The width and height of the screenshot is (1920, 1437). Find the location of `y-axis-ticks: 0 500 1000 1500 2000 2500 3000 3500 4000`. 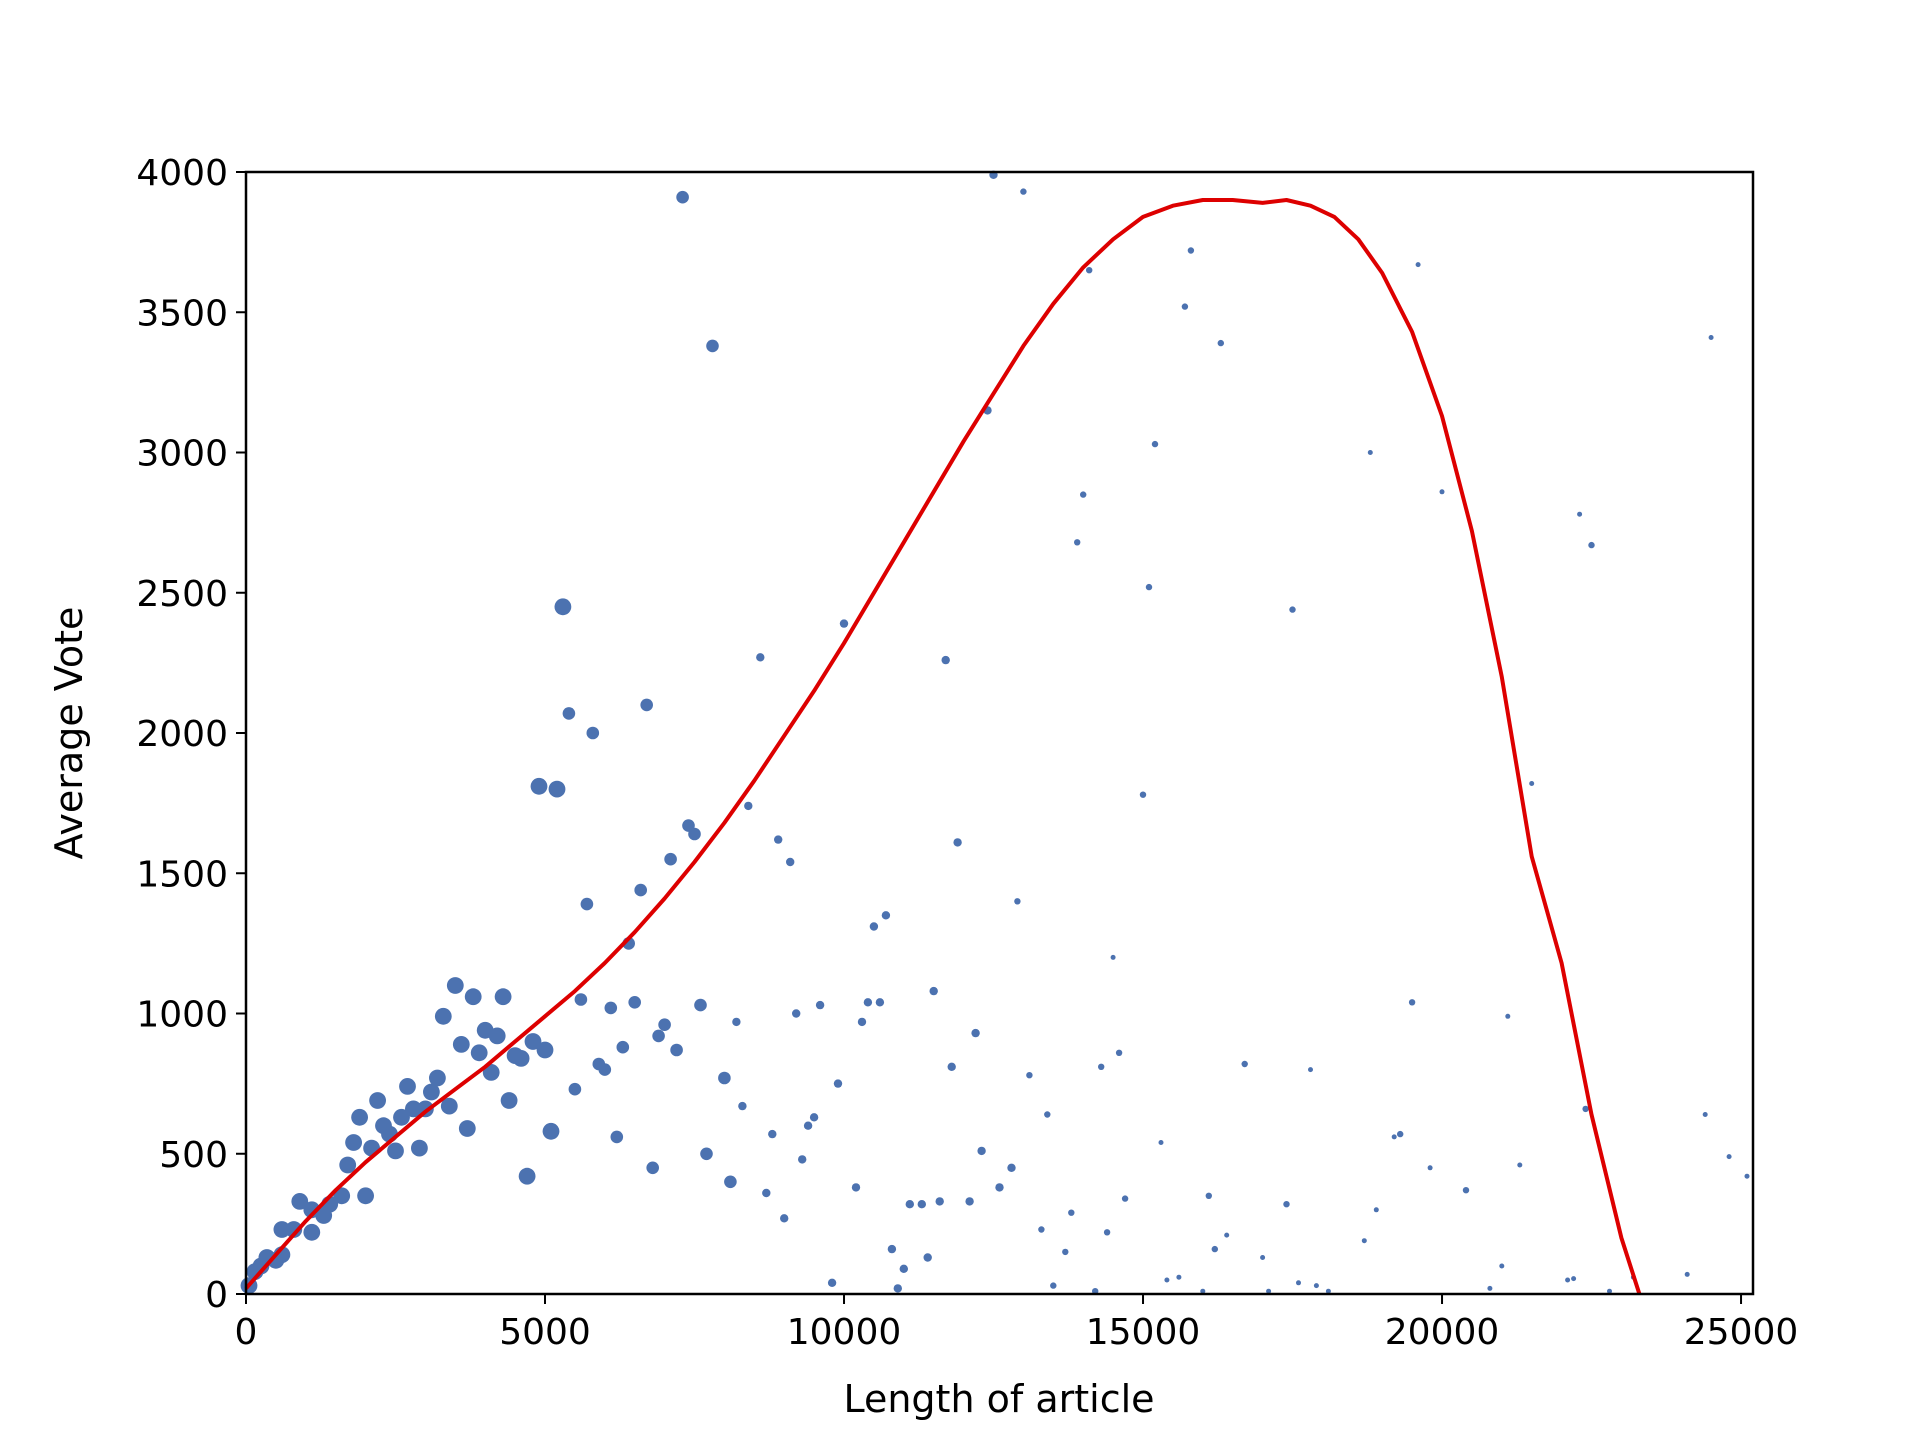

y-axis-ticks: 0 500 1000 1500 2000 2500 3000 3500 4000 is located at coordinates (191, 734).